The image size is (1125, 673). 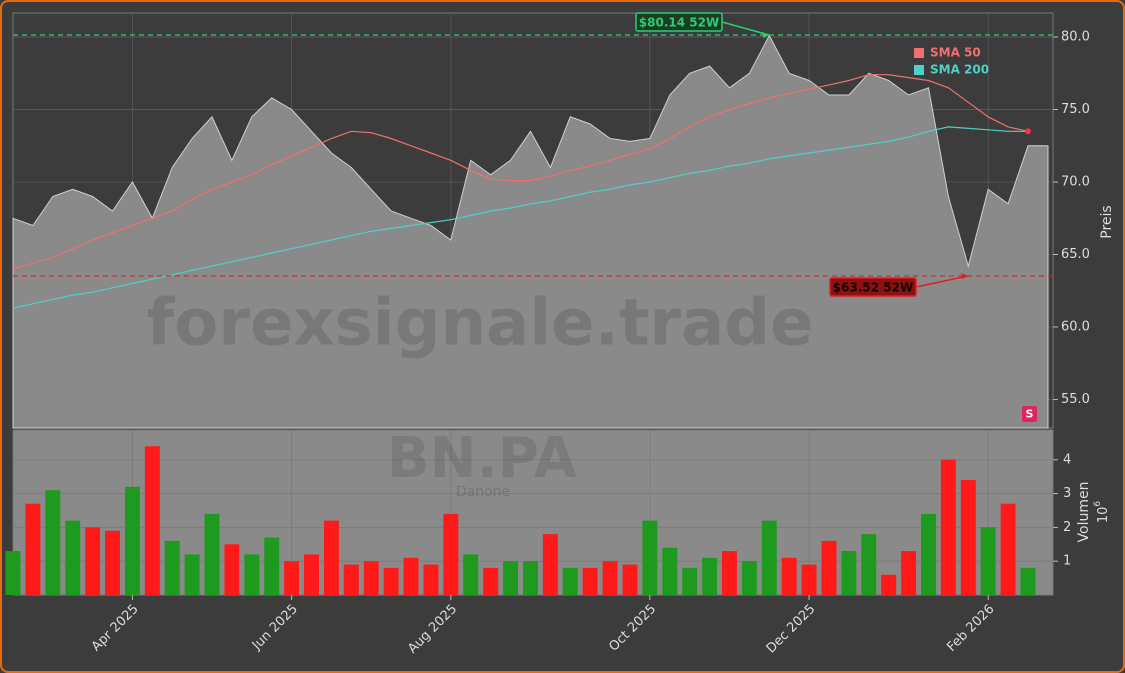 What do you see at coordinates (1067, 527) in the screenshot?
I see `volume-tick-label: 2` at bounding box center [1067, 527].